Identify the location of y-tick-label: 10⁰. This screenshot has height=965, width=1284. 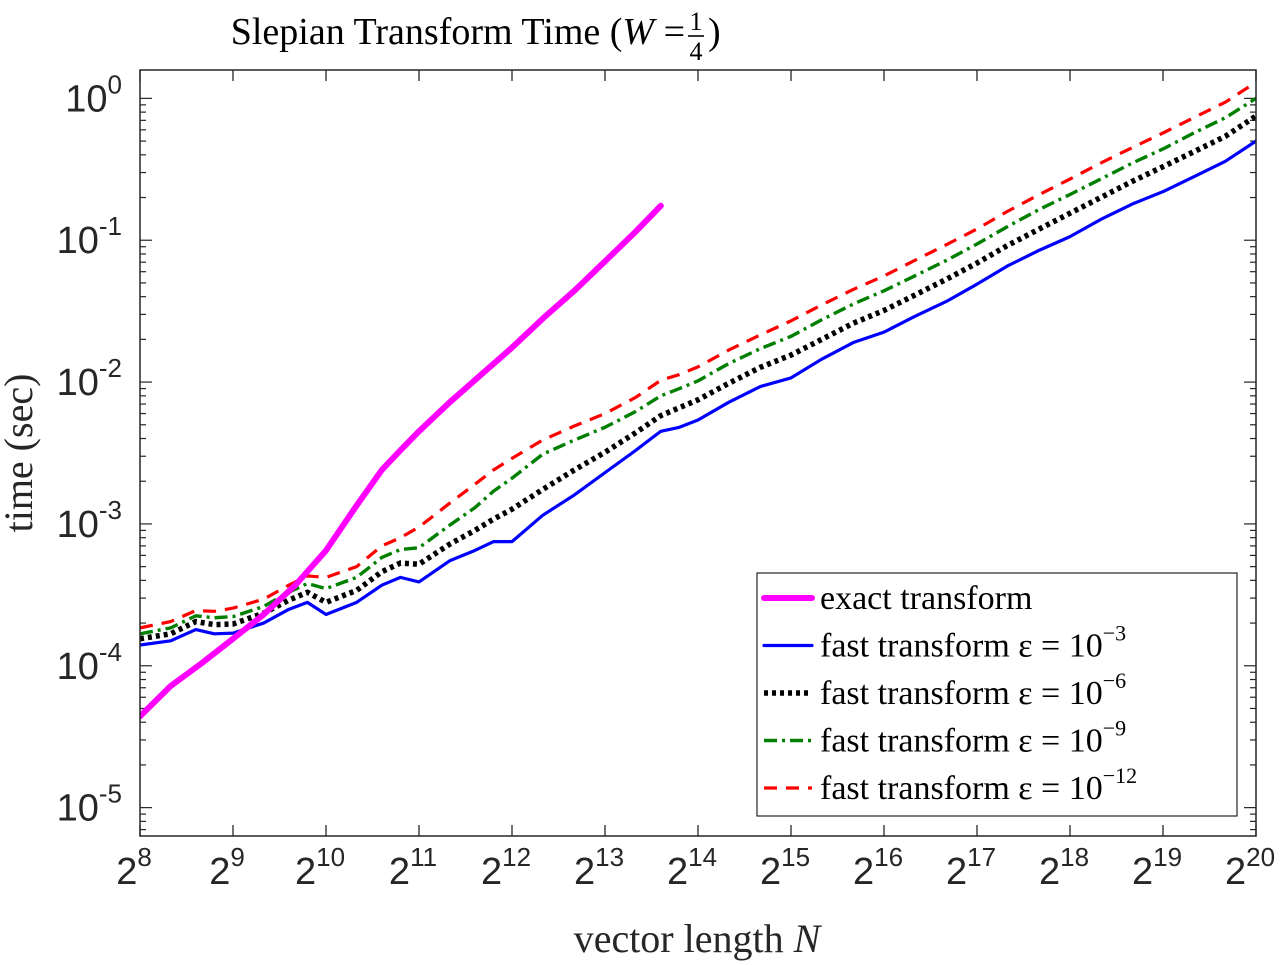
(93, 94).